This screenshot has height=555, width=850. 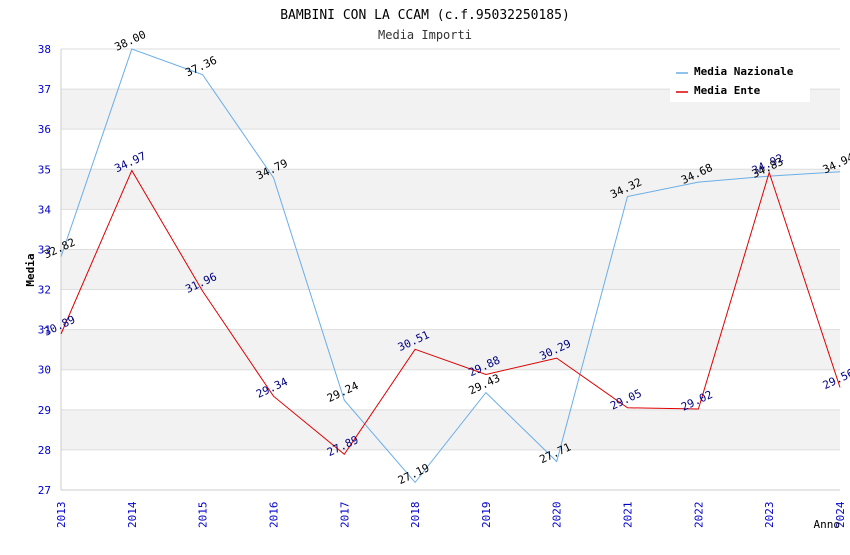 I want to click on y-axis-label: Media, so click(x=30, y=269).